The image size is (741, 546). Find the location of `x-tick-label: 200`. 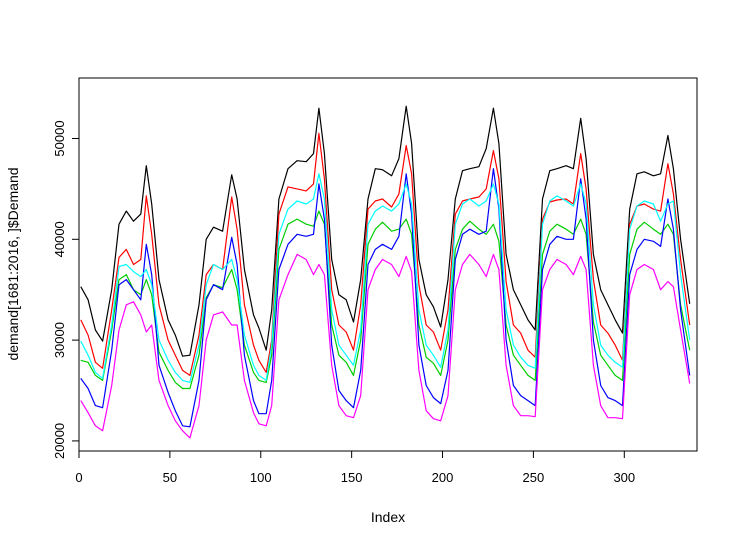

x-tick-label: 200 is located at coordinates (443, 477).